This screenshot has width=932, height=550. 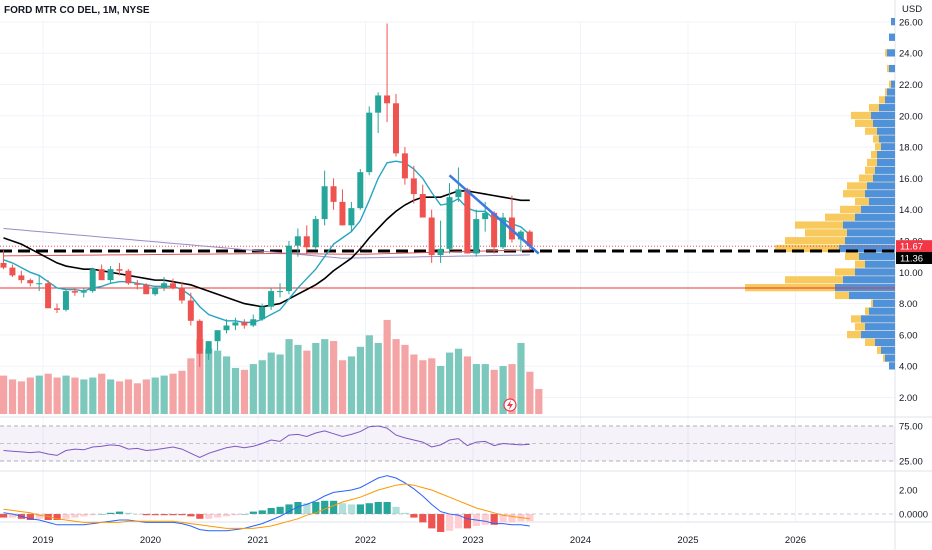 I want to click on time-tick-label: 2021, so click(x=257, y=540).